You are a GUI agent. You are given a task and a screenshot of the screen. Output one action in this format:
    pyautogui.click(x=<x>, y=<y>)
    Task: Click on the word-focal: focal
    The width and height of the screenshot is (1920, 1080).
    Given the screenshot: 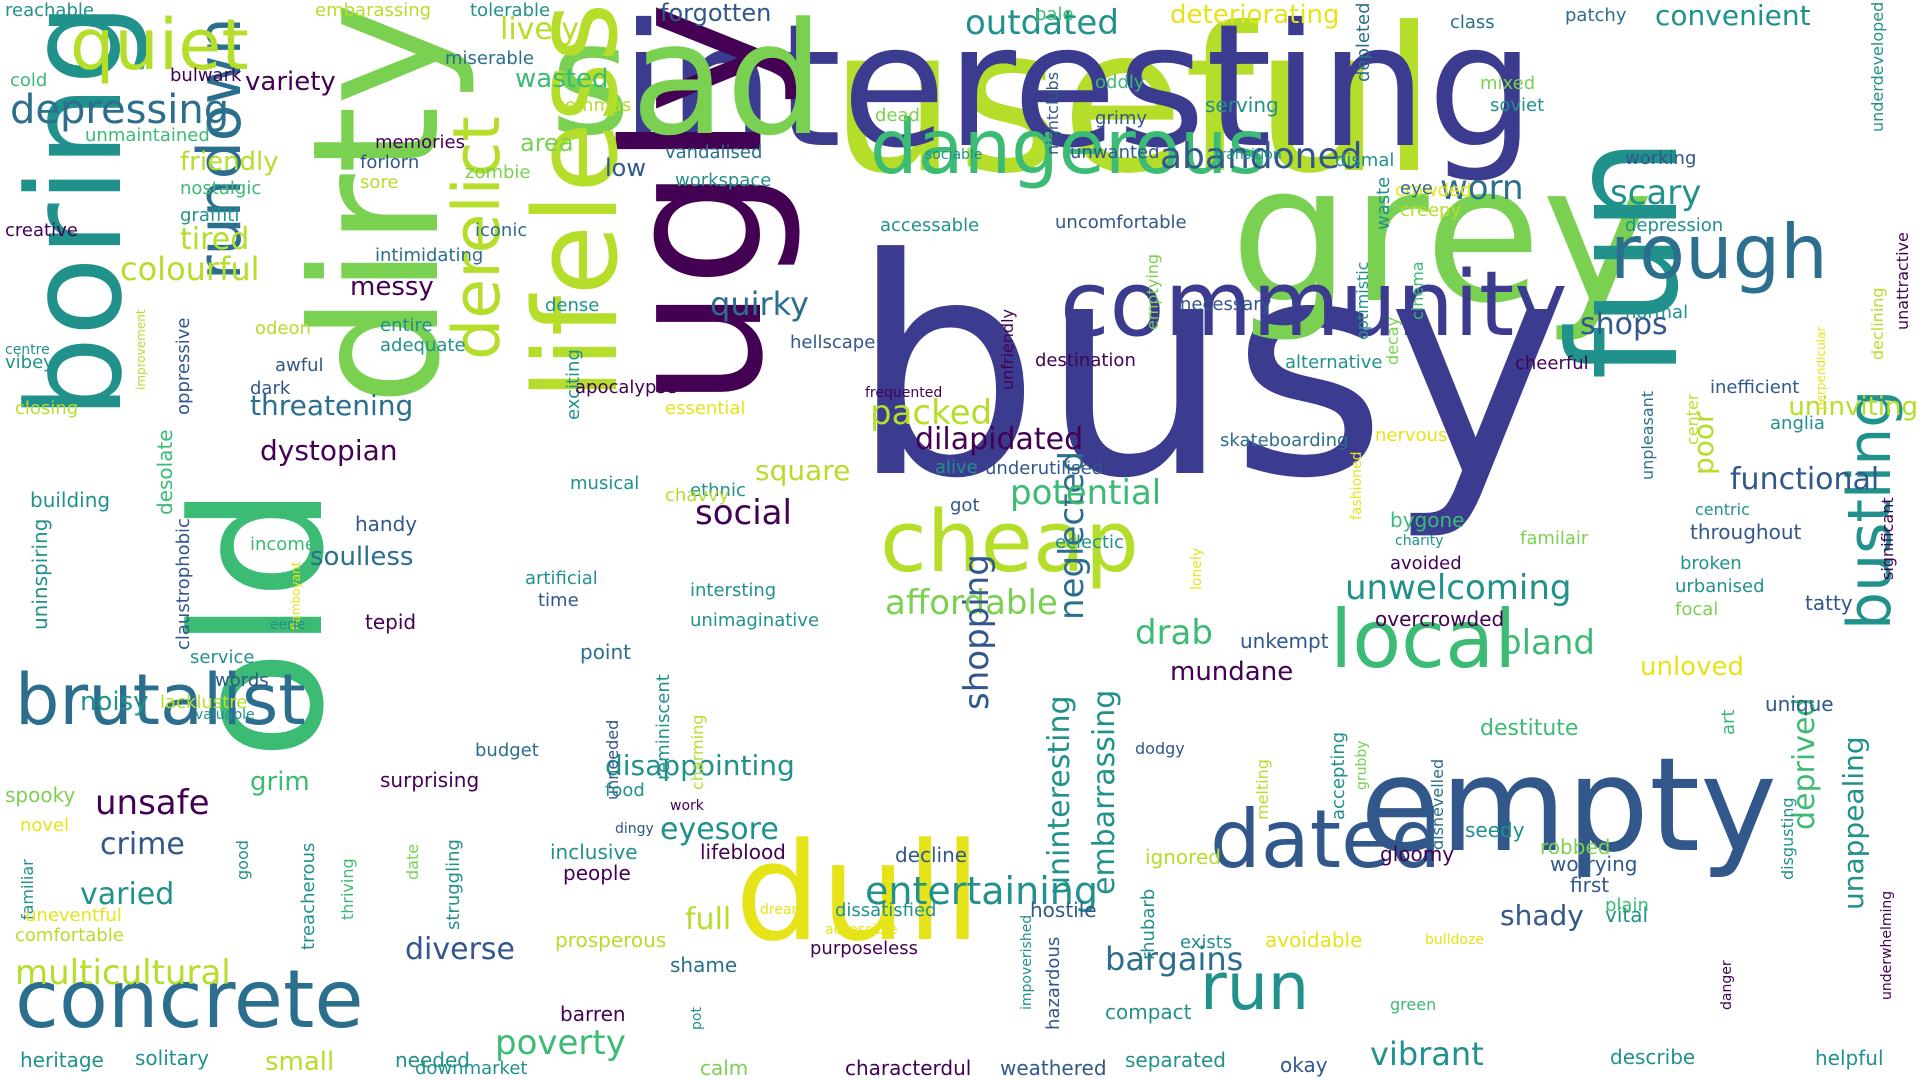 What is the action you would take?
    pyautogui.click(x=1697, y=609)
    